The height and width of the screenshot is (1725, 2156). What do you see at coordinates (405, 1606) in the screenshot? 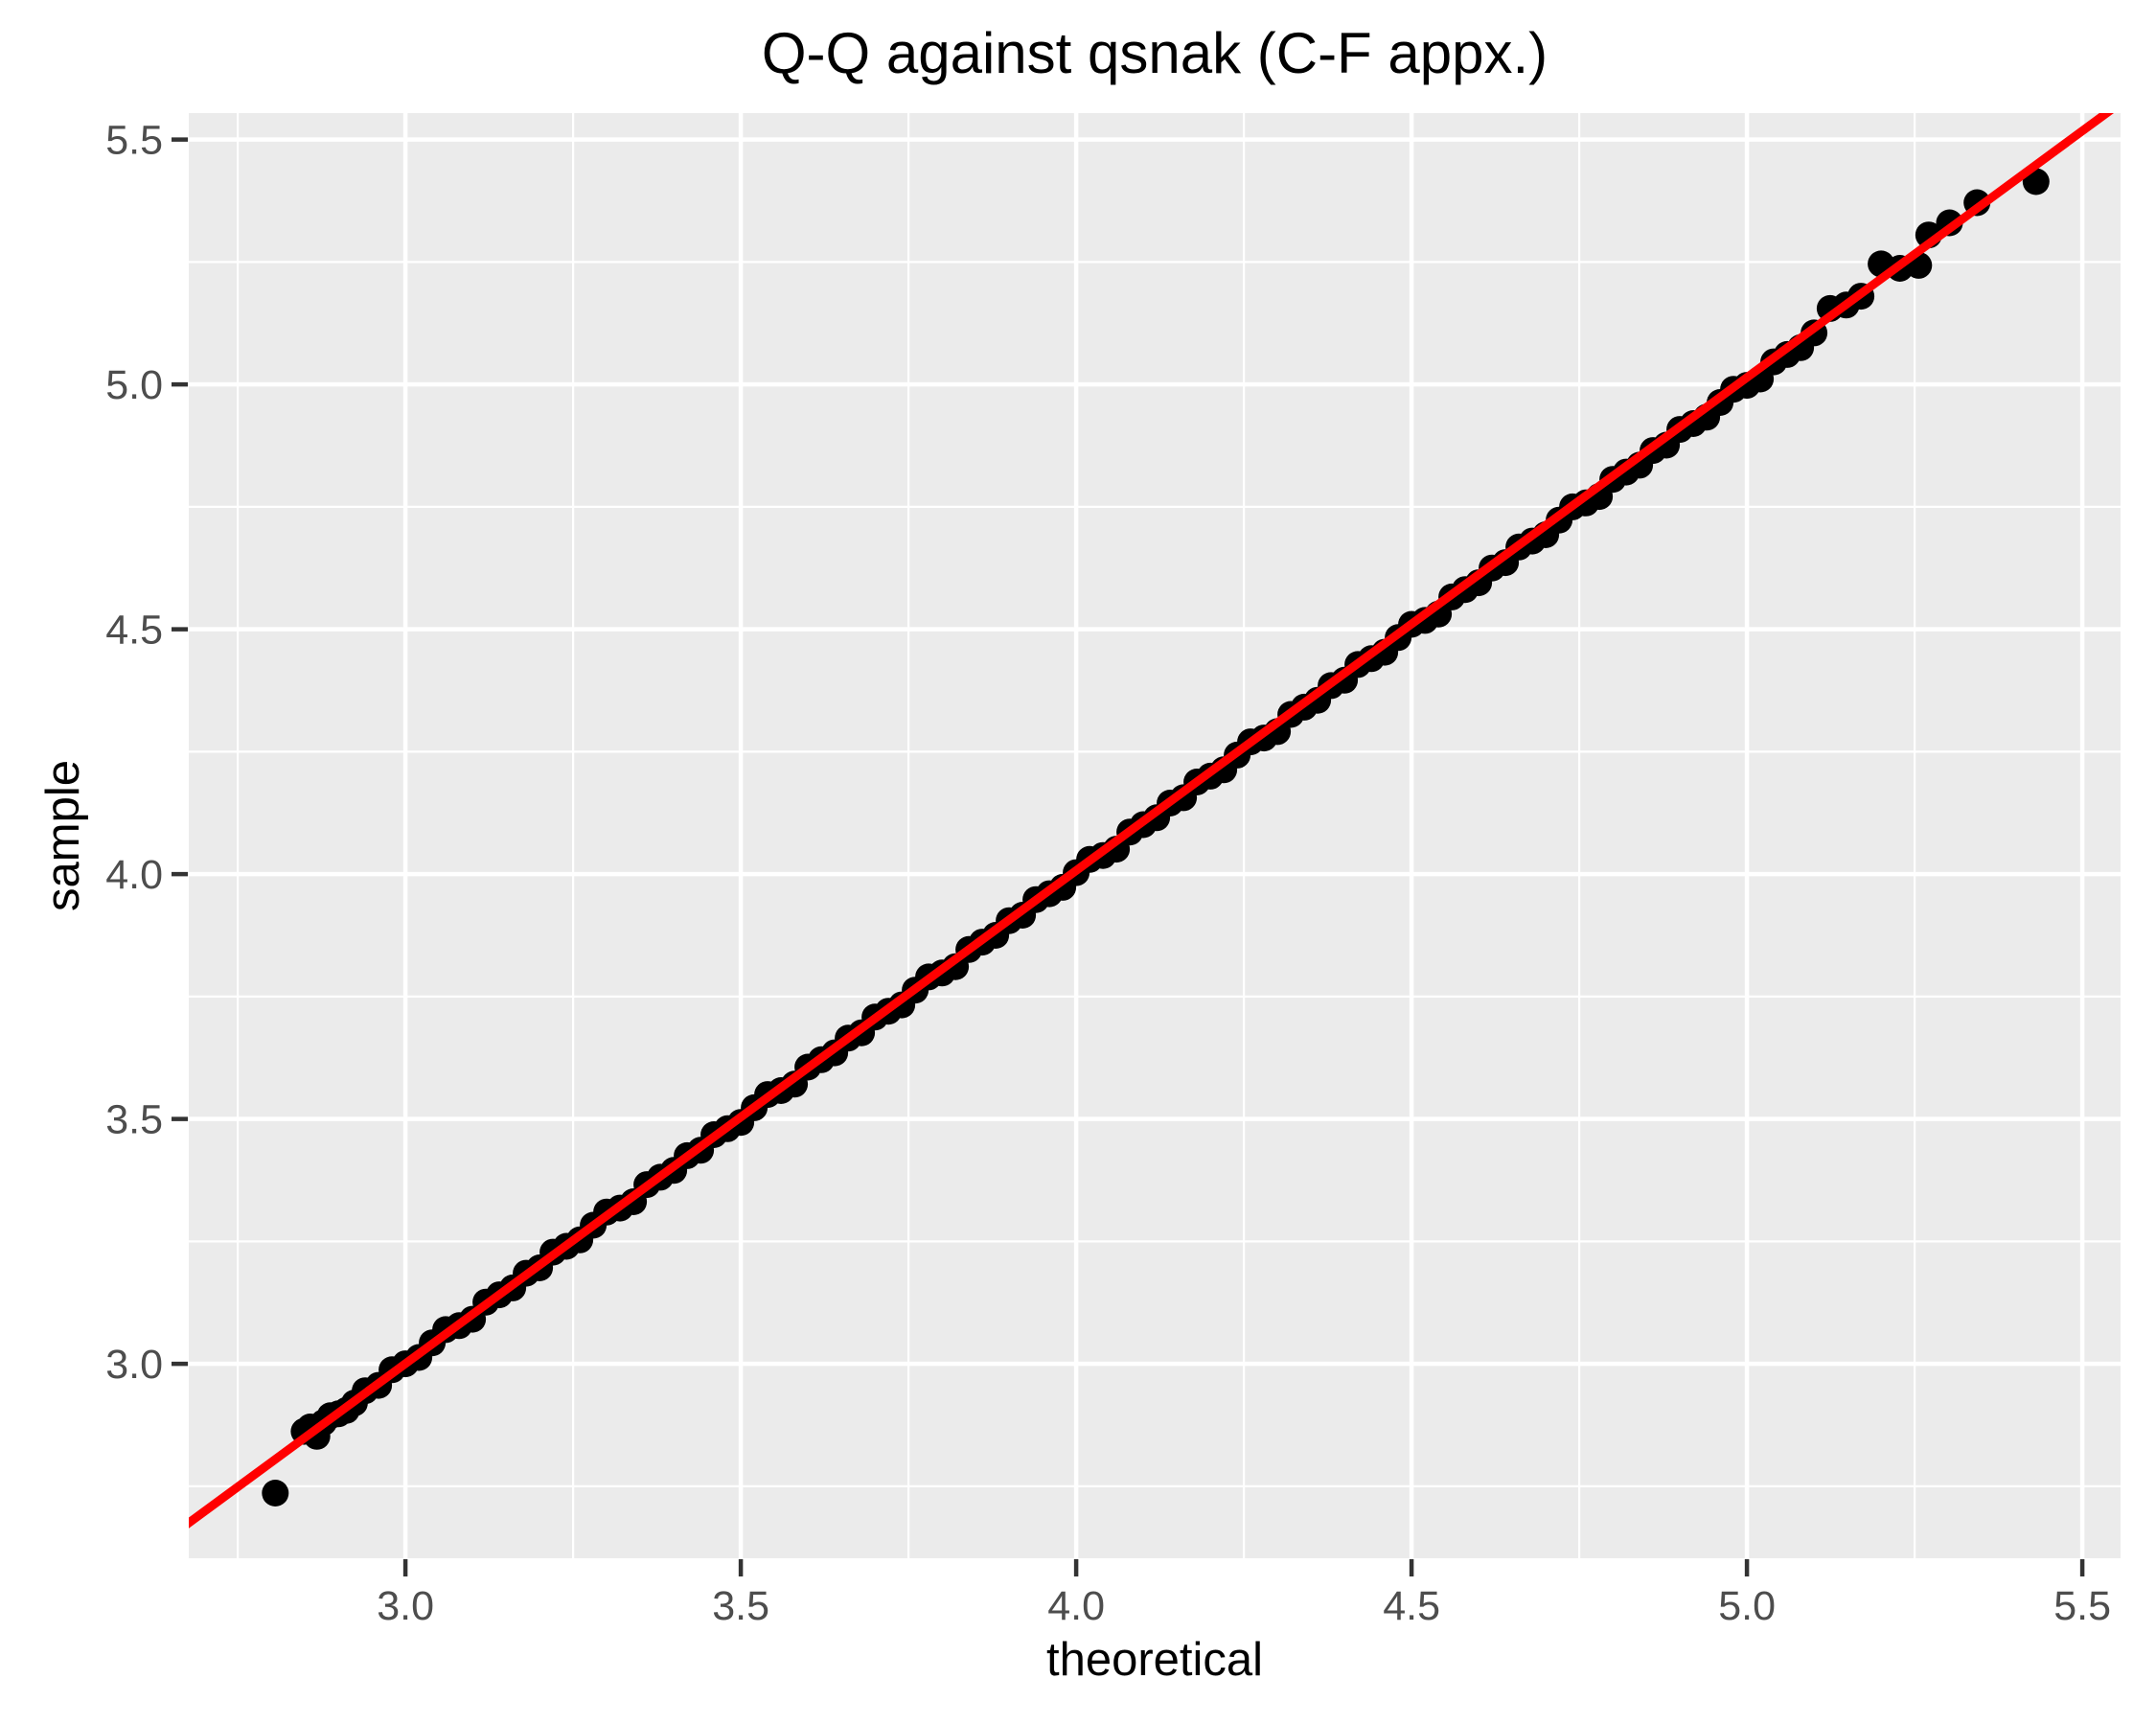
I see `x-tick-label: 3.0` at bounding box center [405, 1606].